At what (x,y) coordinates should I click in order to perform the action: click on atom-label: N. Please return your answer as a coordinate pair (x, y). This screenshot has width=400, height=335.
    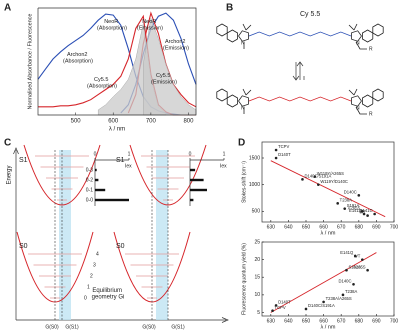
    Looking at the image, I should click on (243, 43).